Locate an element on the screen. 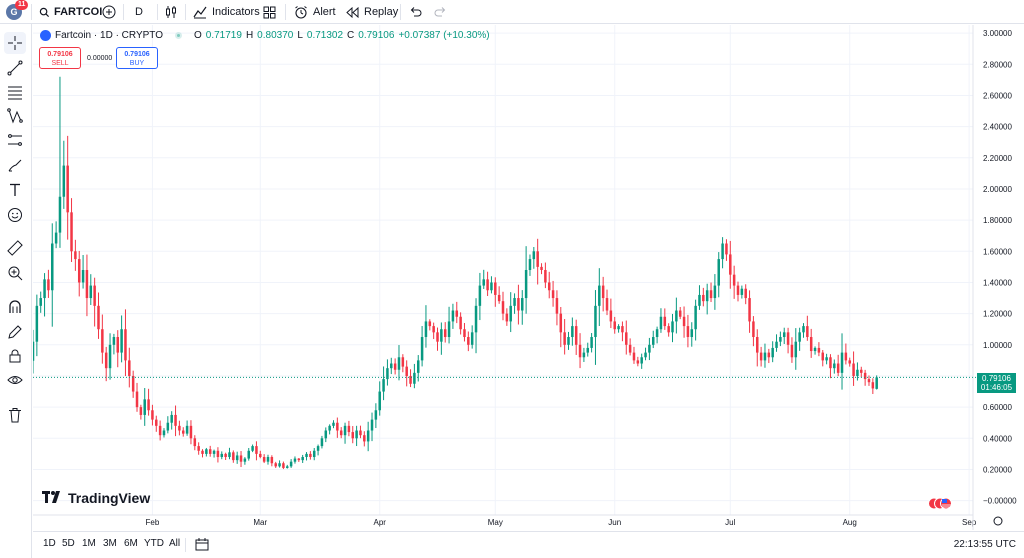  drawing-toolbar is located at coordinates (16, 291).